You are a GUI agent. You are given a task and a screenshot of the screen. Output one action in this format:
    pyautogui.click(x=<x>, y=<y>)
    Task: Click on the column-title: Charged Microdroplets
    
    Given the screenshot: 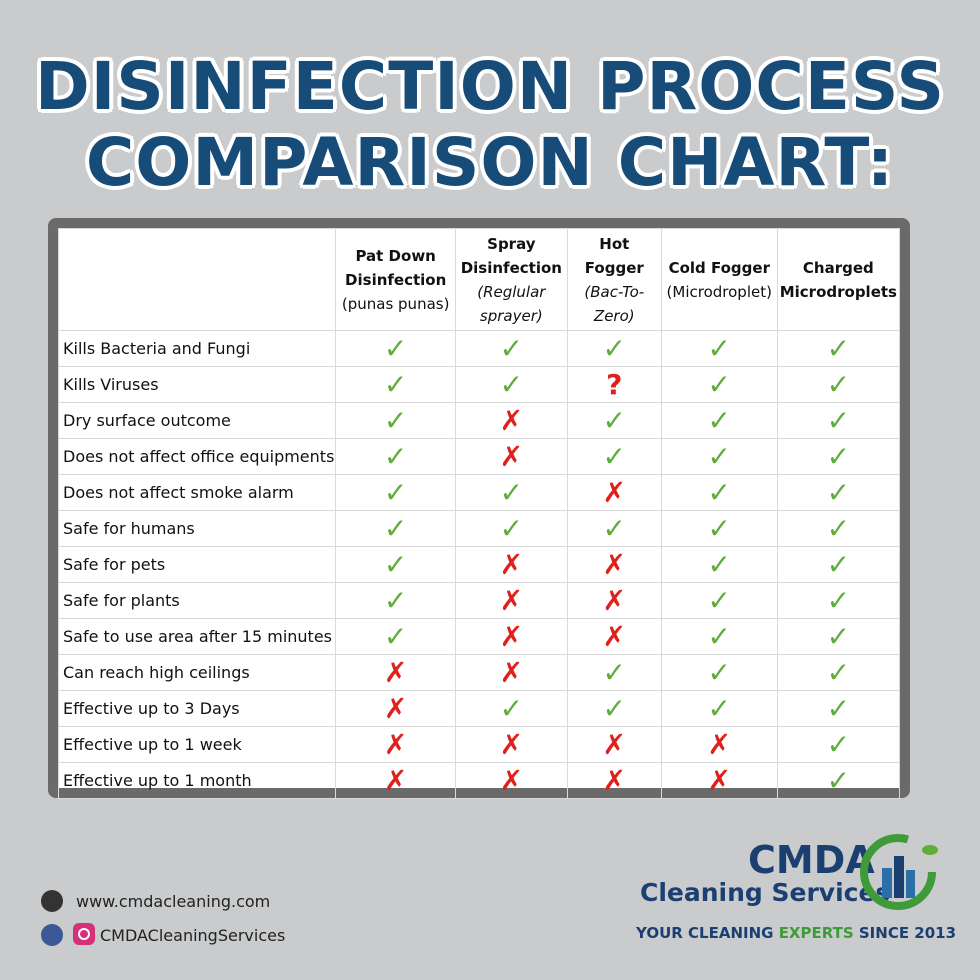 What is the action you would take?
    pyautogui.click(x=838, y=279)
    